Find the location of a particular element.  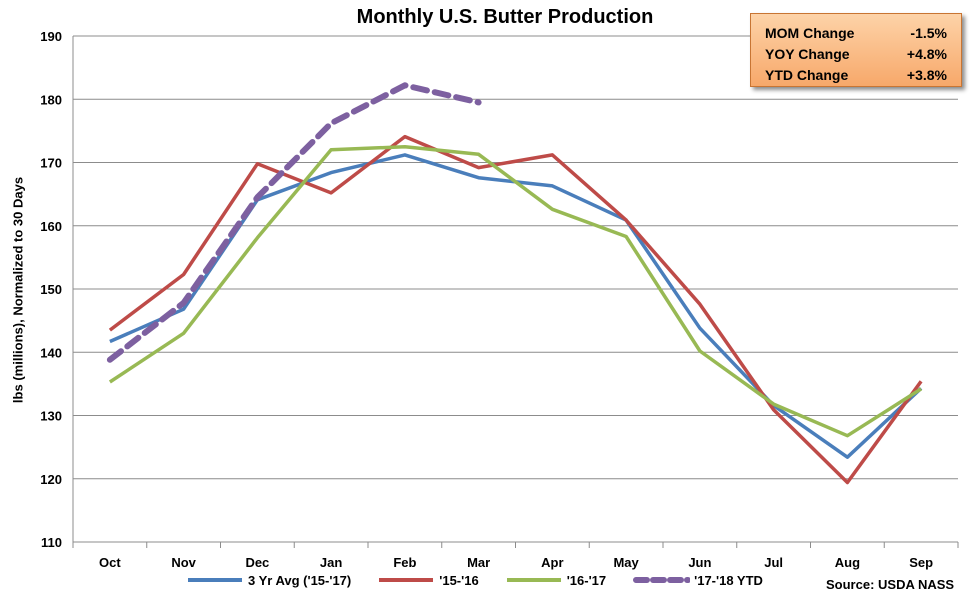

stat-value-mom: -1.5% is located at coordinates (928, 33).